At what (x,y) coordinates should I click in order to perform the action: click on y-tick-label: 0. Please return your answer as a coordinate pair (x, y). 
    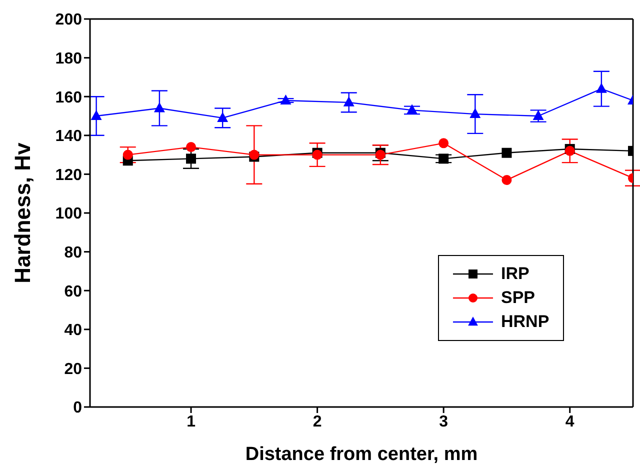
    Looking at the image, I should click on (77, 408).